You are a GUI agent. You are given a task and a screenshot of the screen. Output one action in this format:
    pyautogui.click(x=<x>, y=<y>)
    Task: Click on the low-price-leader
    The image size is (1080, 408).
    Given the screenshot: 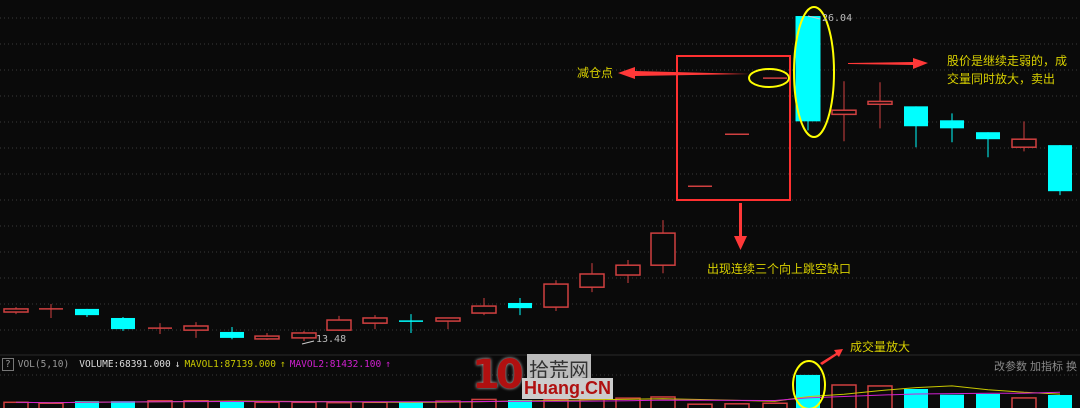 What is the action you would take?
    pyautogui.click(x=308, y=342)
    